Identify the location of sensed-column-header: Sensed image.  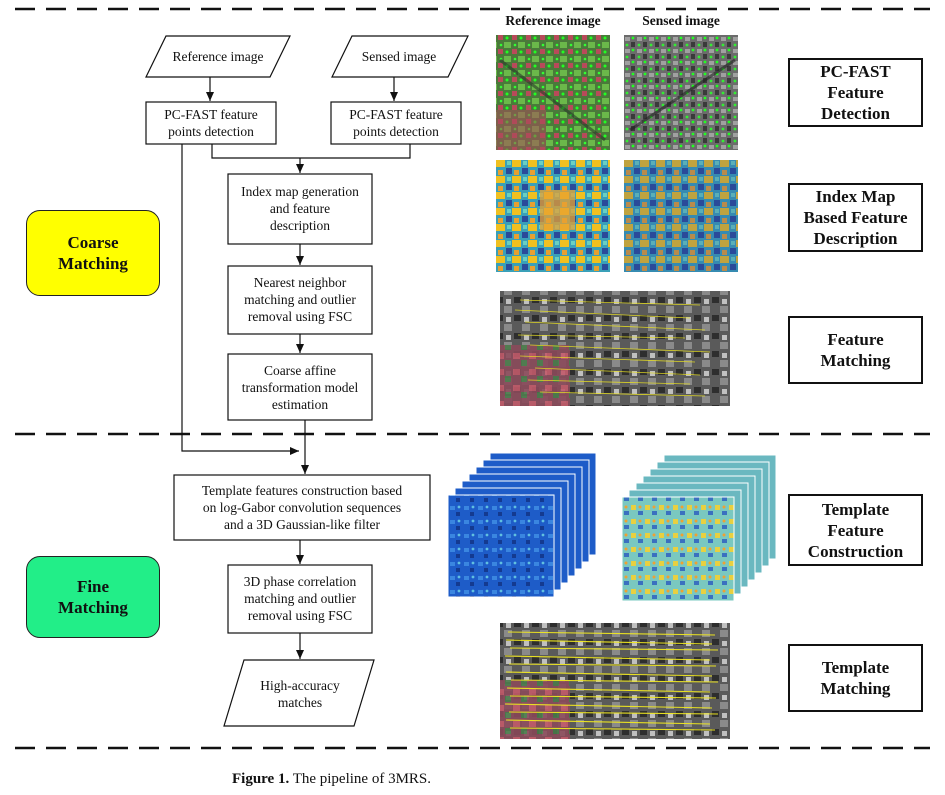
(681, 20).